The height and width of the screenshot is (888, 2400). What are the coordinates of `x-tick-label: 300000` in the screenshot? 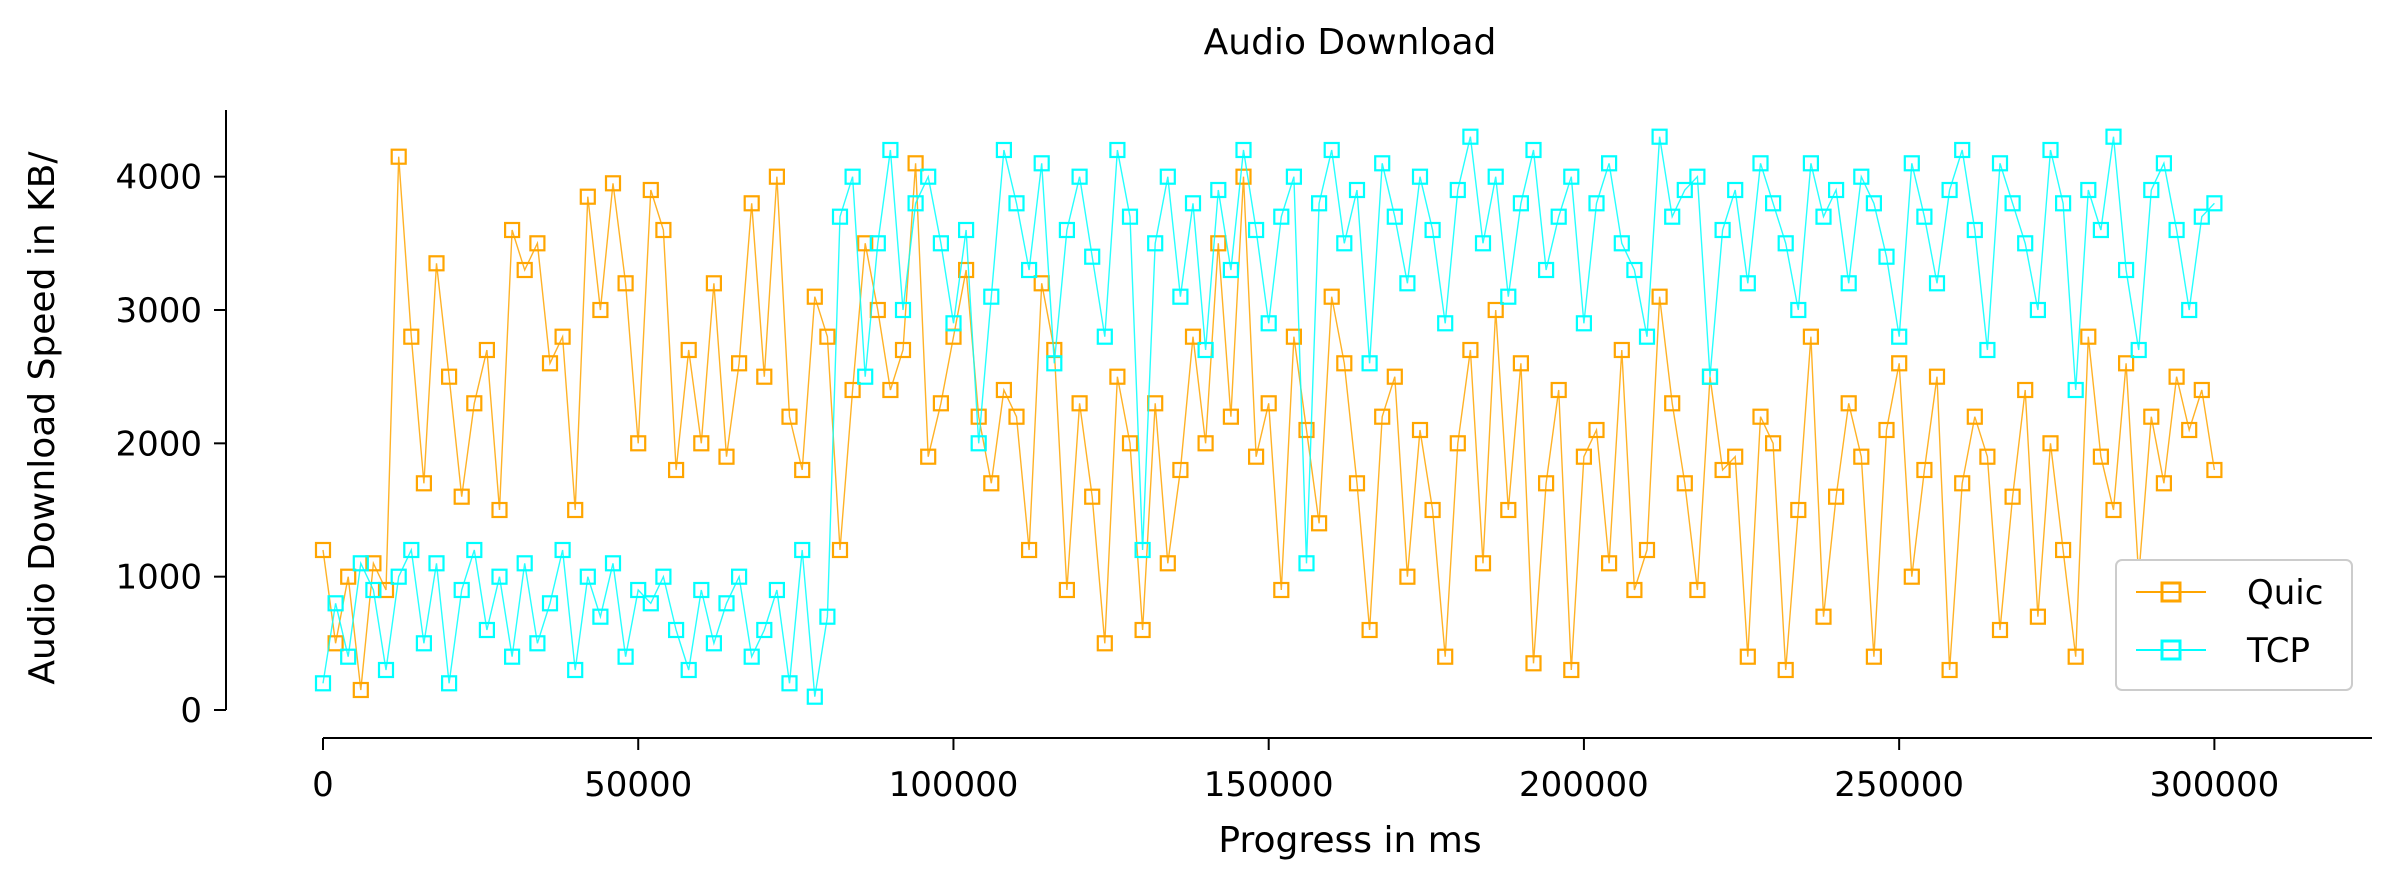 It's located at (2214, 785).